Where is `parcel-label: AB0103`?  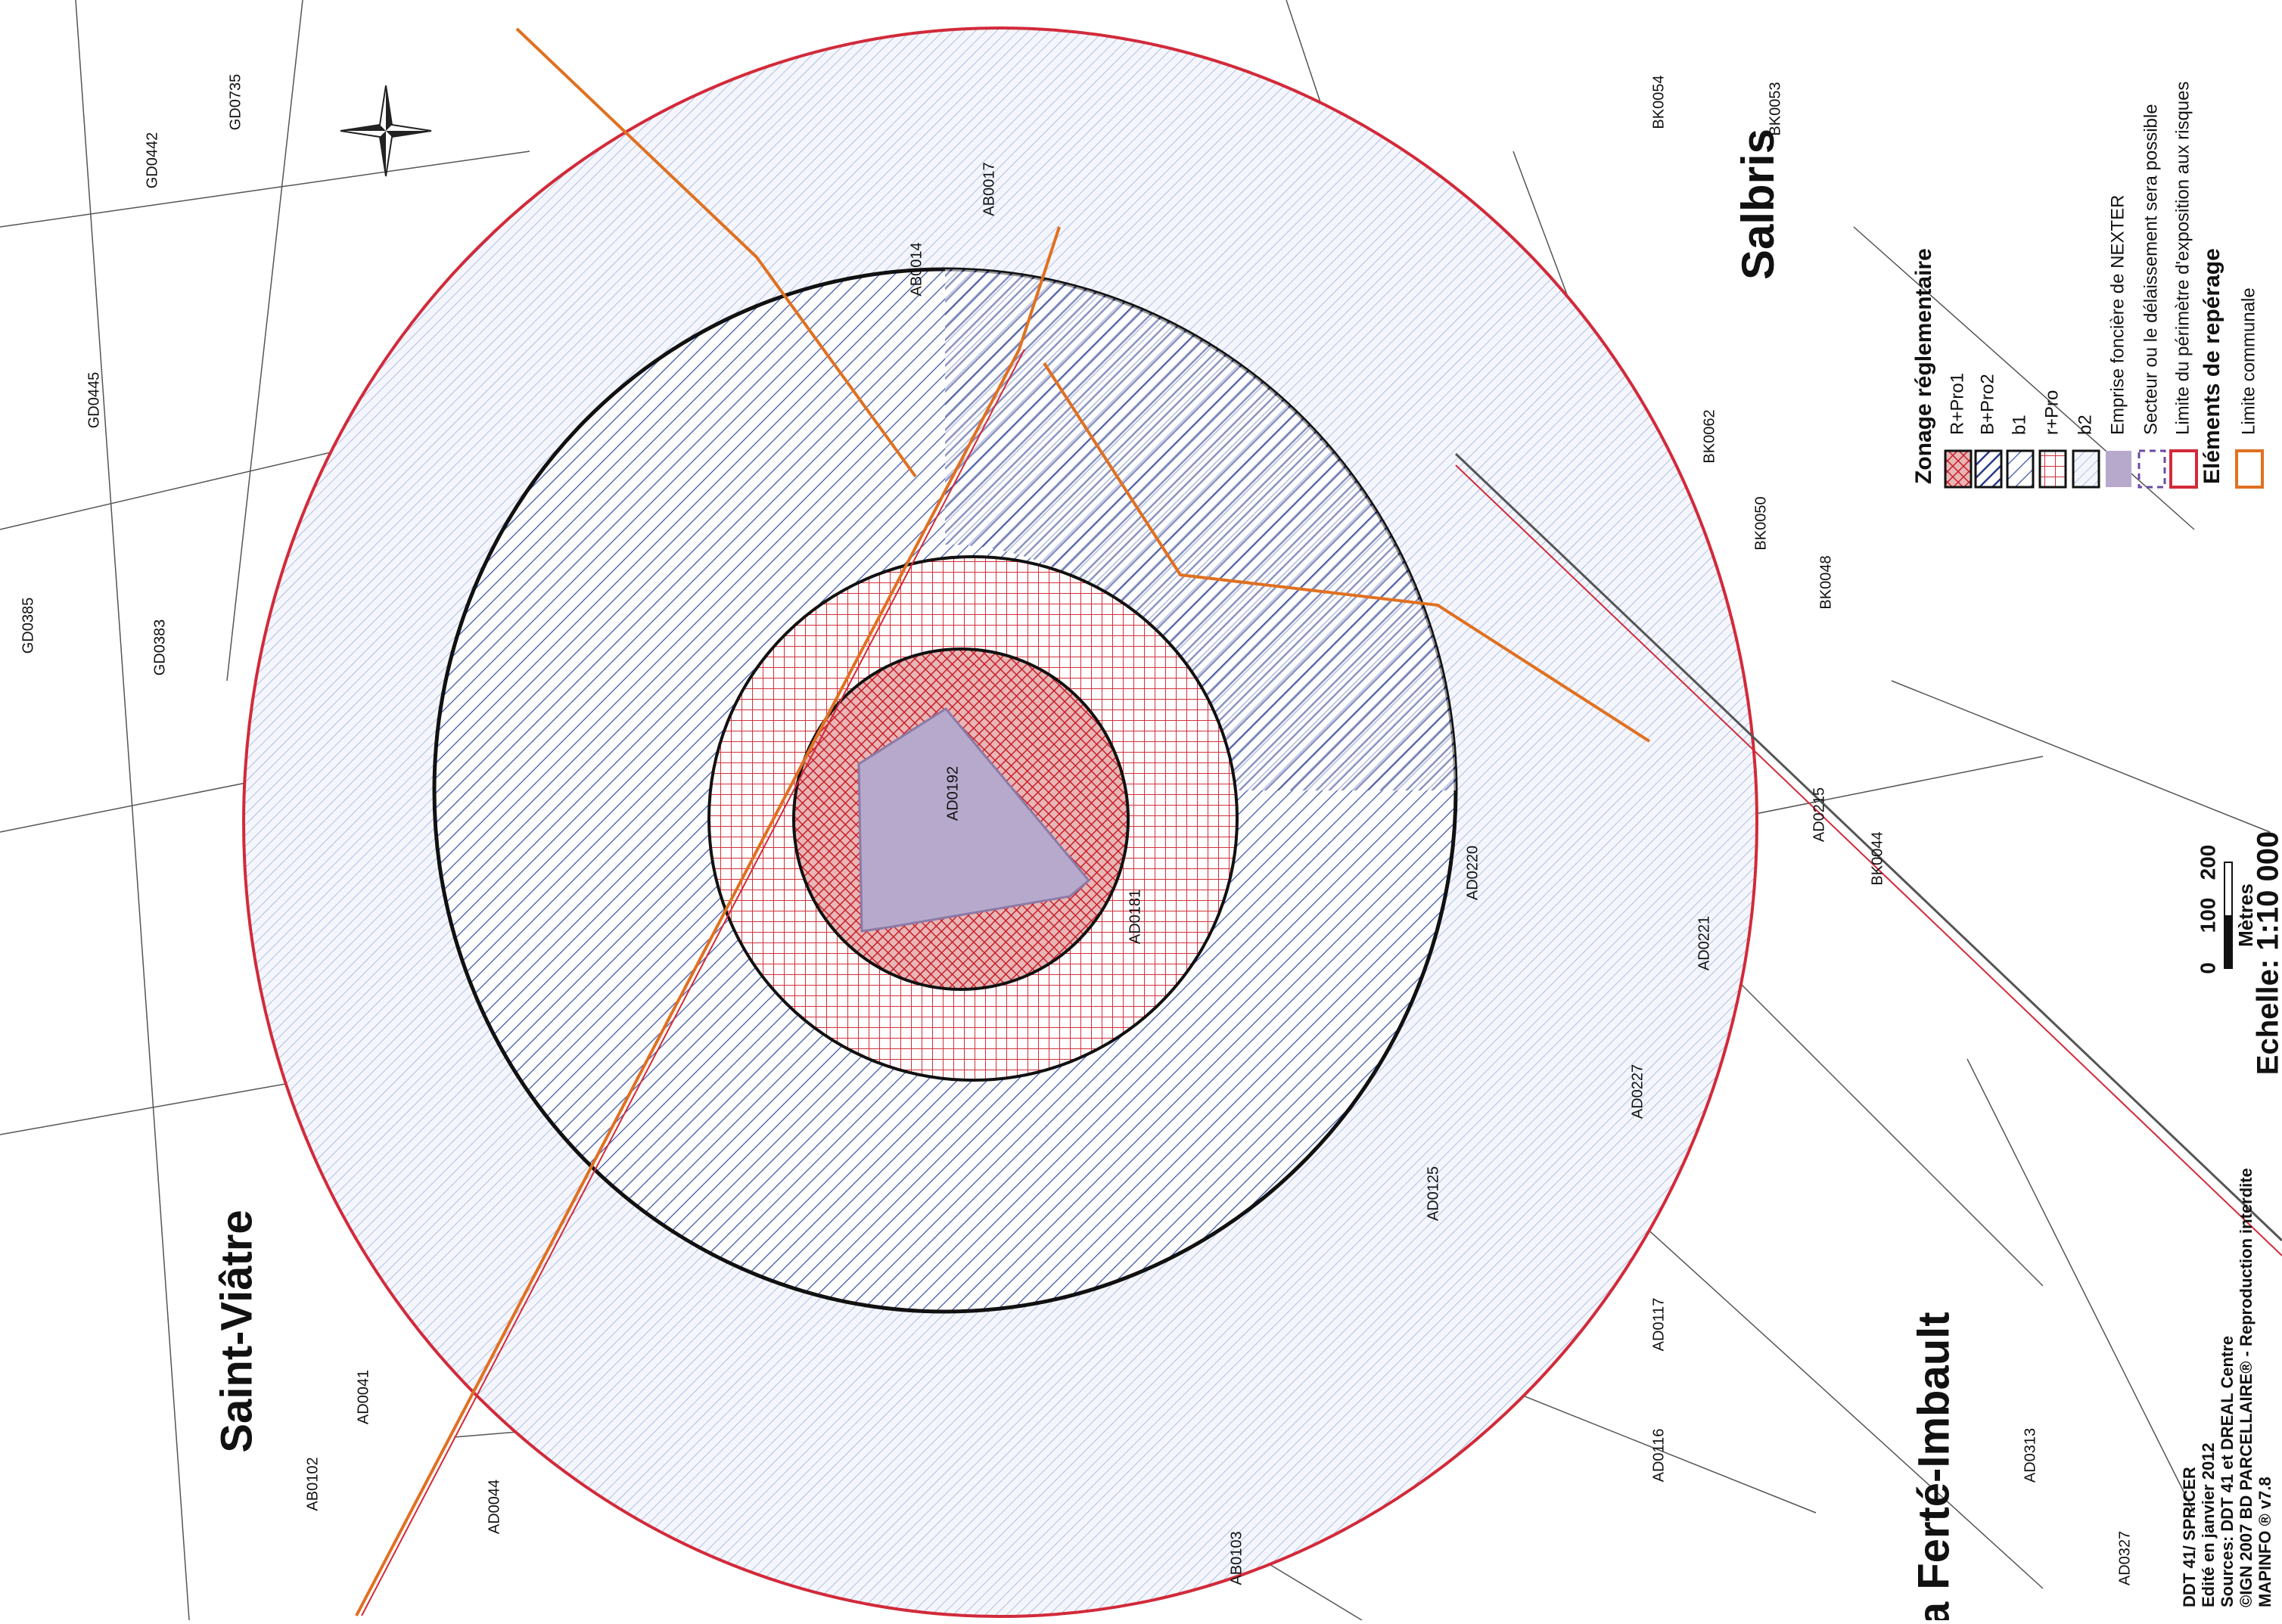
parcel-label: AB0103 is located at coordinates (1236, 1558).